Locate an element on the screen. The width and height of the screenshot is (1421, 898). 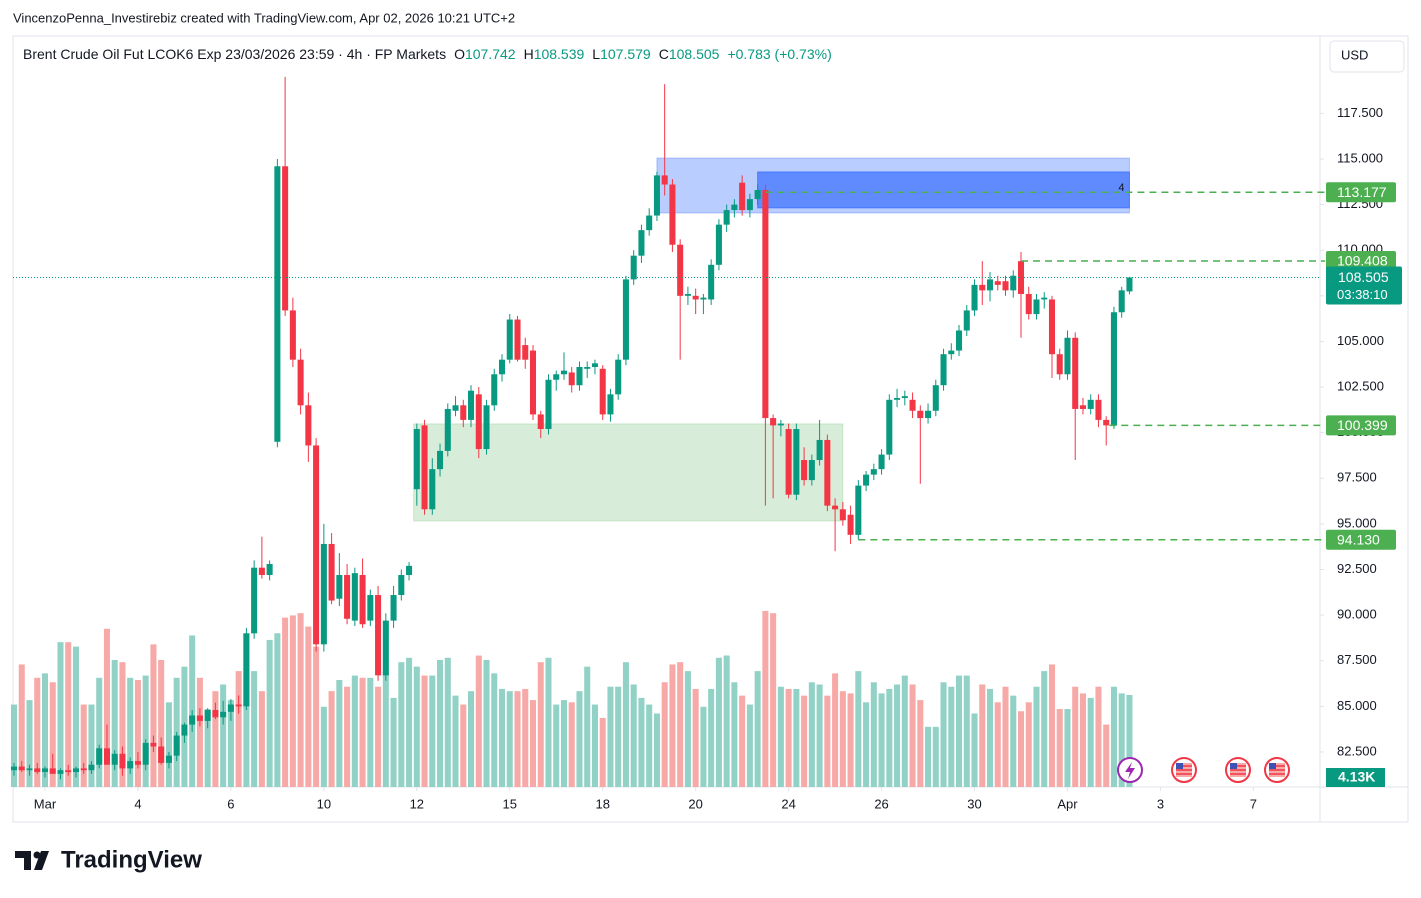
legend-key: C is located at coordinates (664, 54).